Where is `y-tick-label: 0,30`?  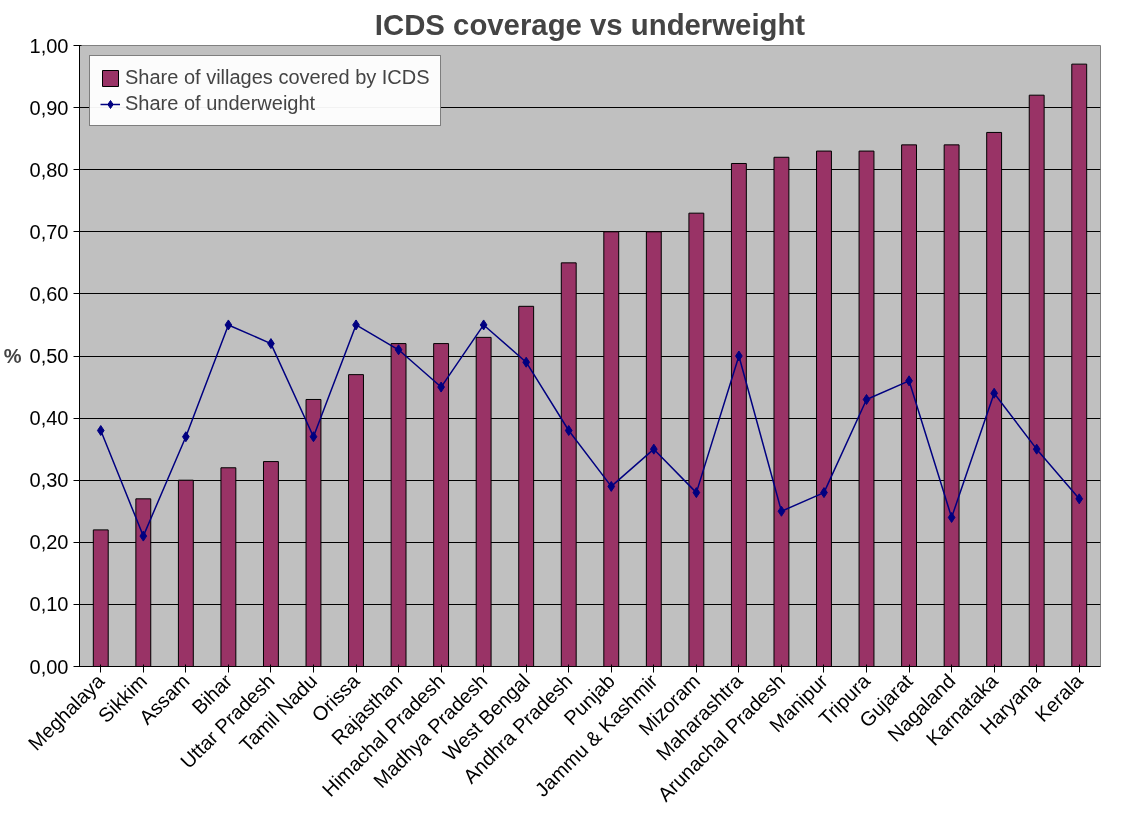 y-tick-label: 0,30 is located at coordinates (49, 480).